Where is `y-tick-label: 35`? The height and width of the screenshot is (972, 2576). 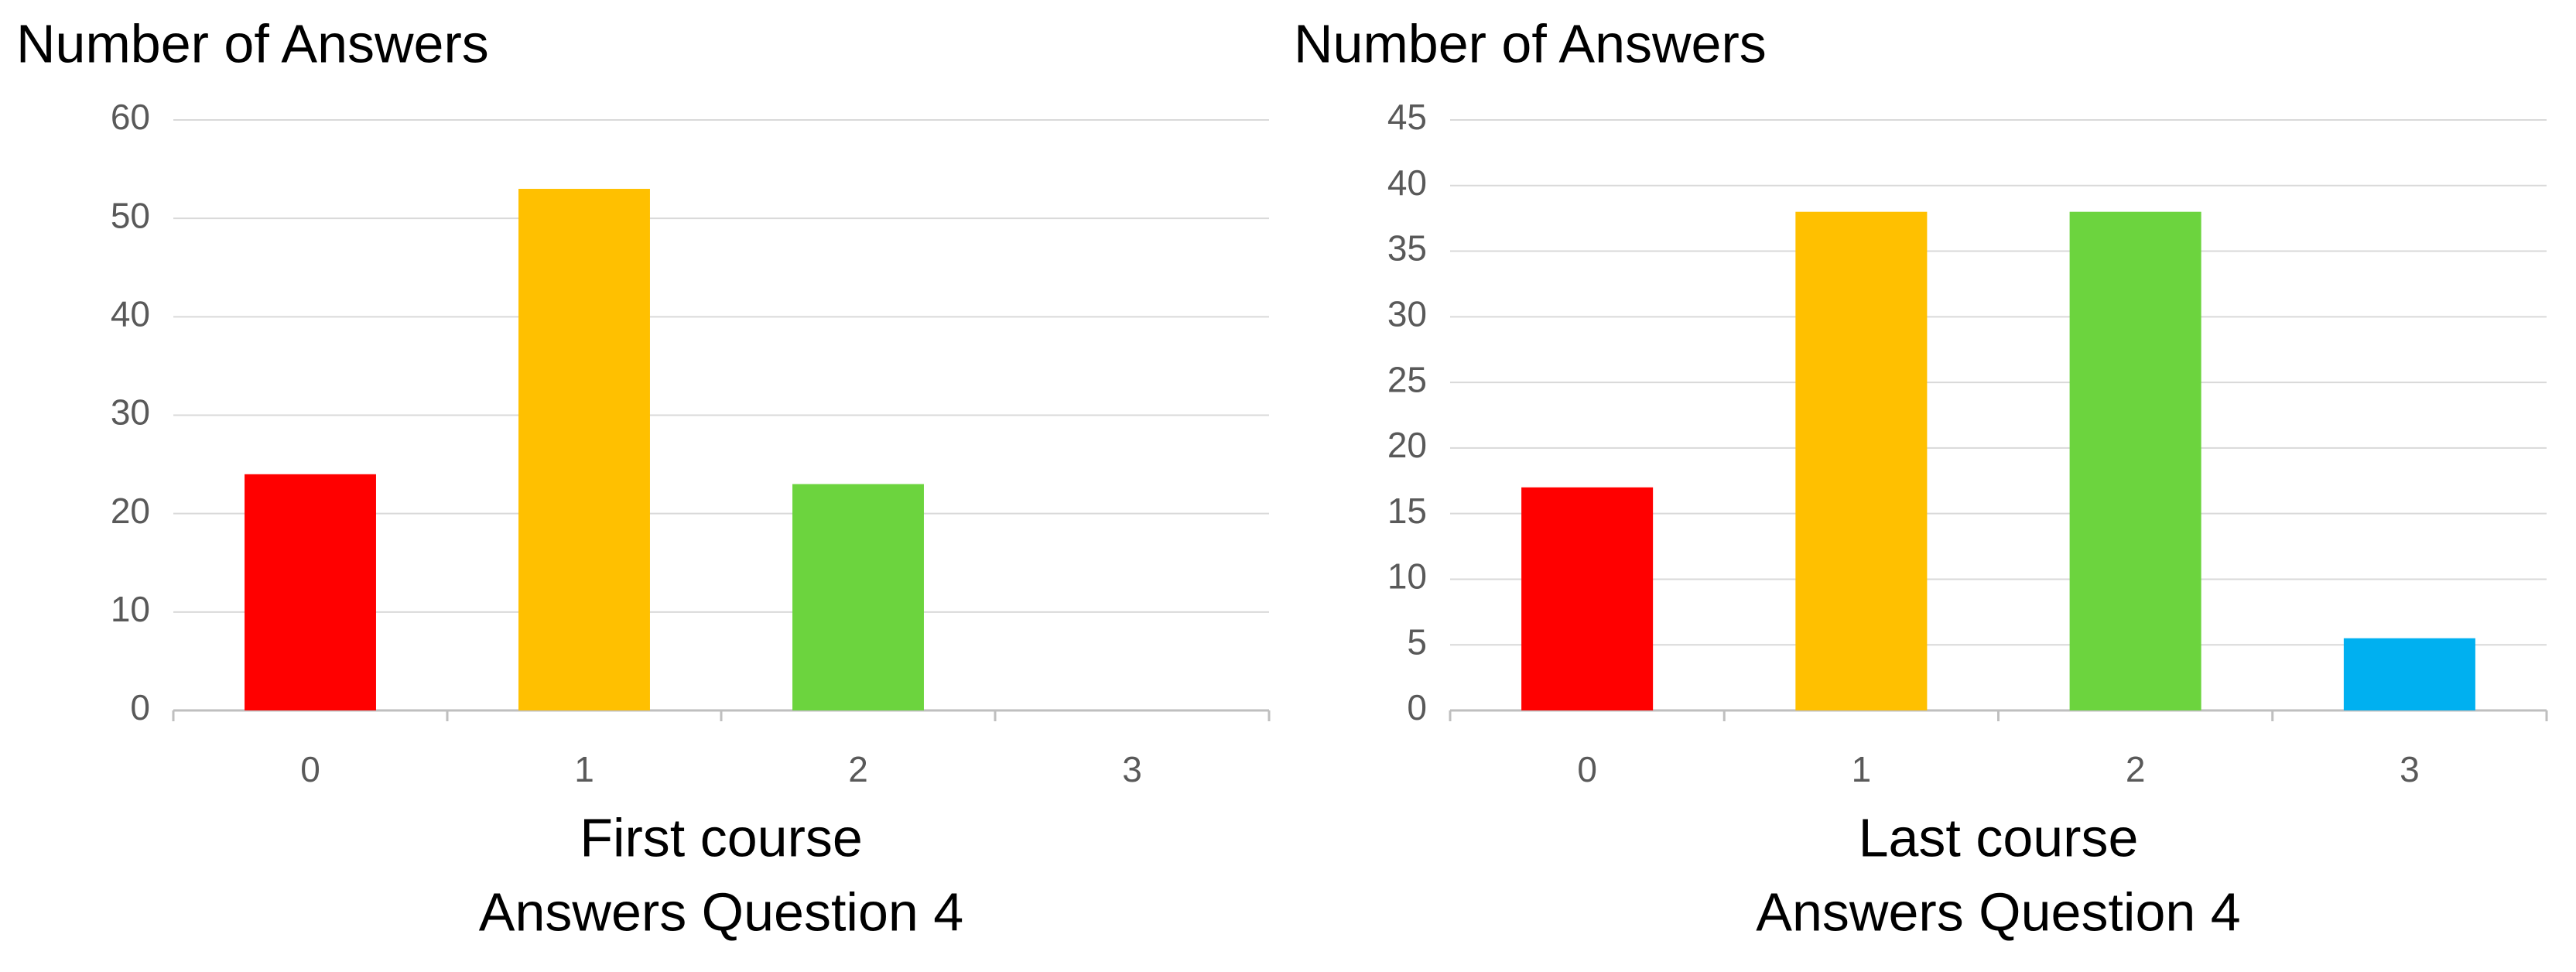 y-tick-label: 35 is located at coordinates (1407, 248).